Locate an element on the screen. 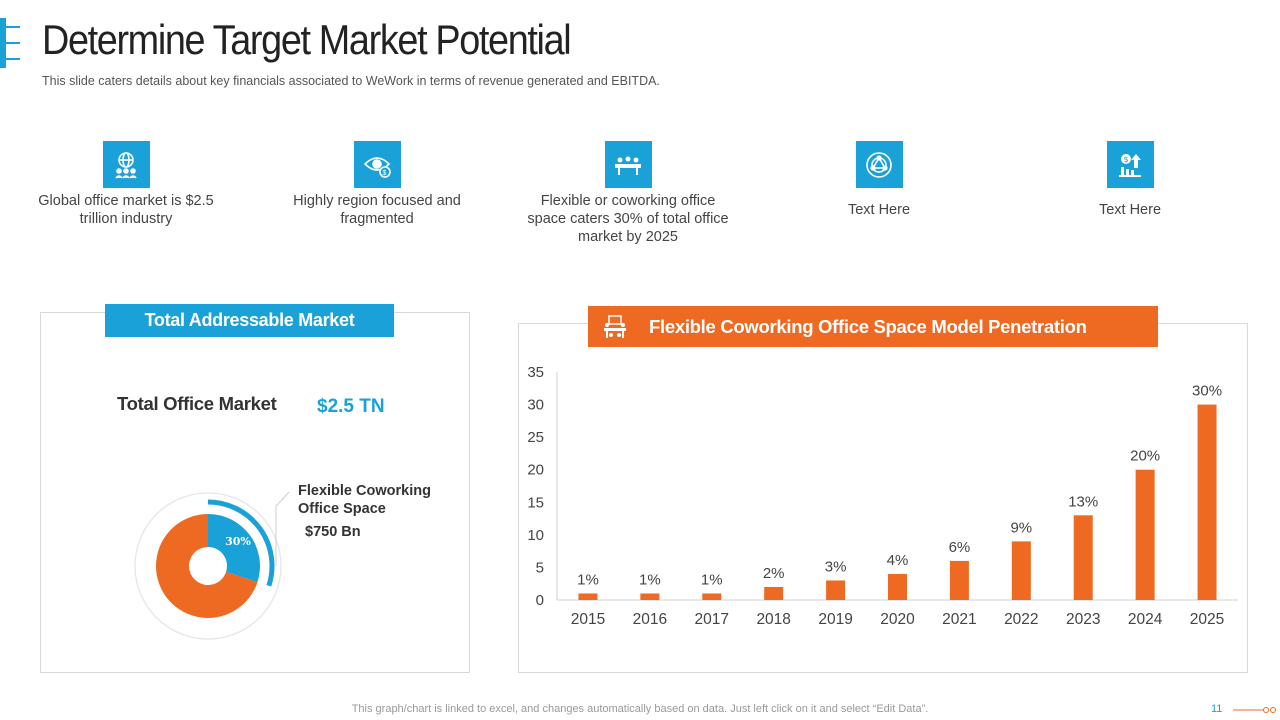 Image resolution: width=1280 pixels, height=720 pixels. bar-2020 is located at coordinates (897, 586).